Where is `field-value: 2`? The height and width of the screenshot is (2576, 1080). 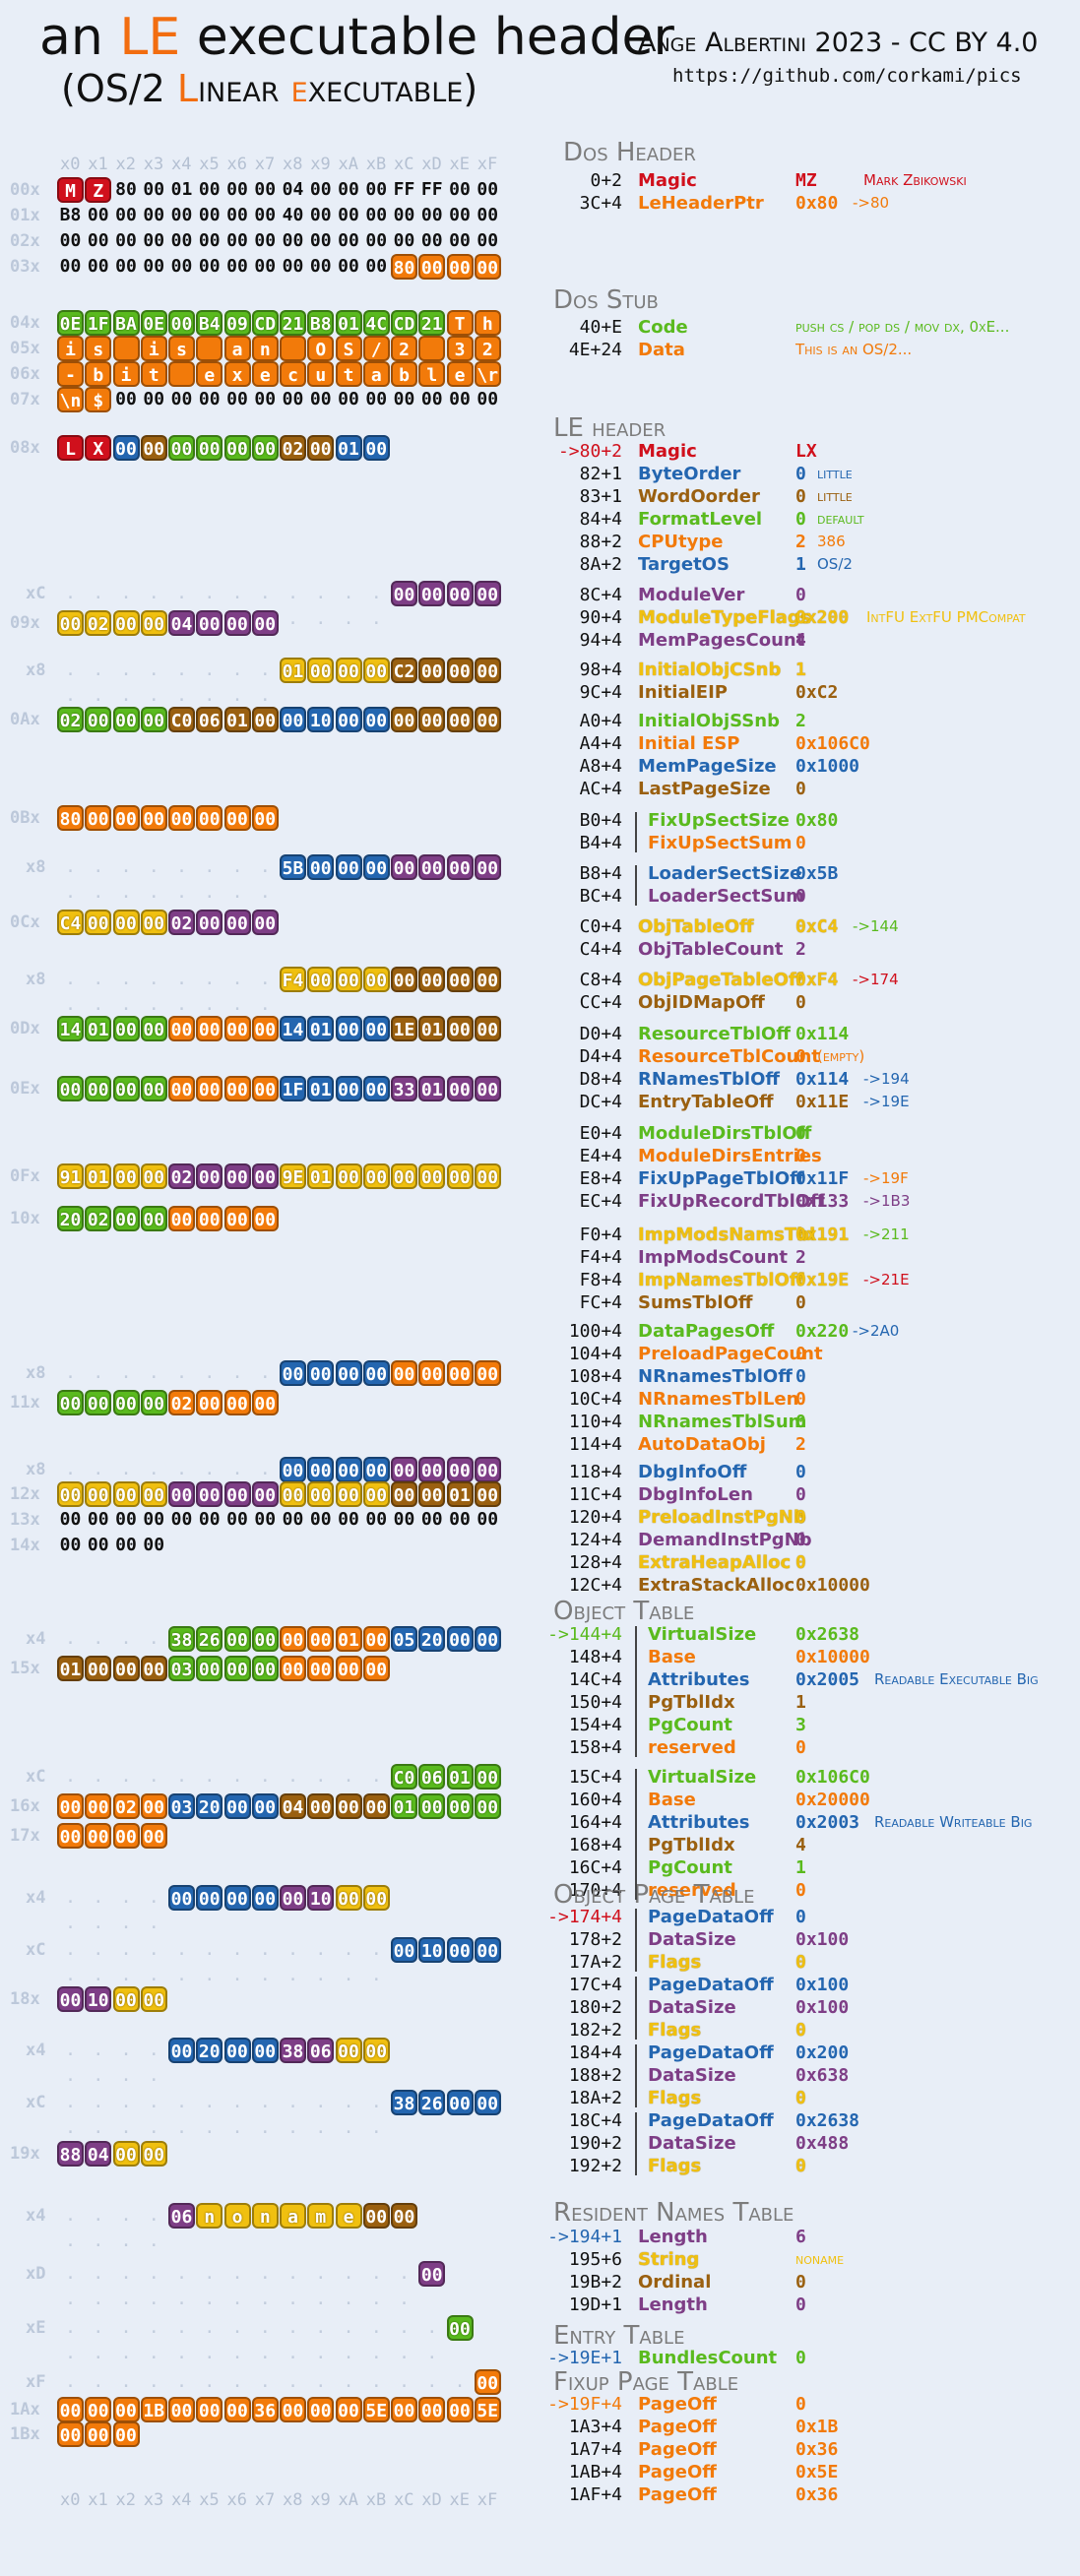 field-value: 2 is located at coordinates (801, 1444).